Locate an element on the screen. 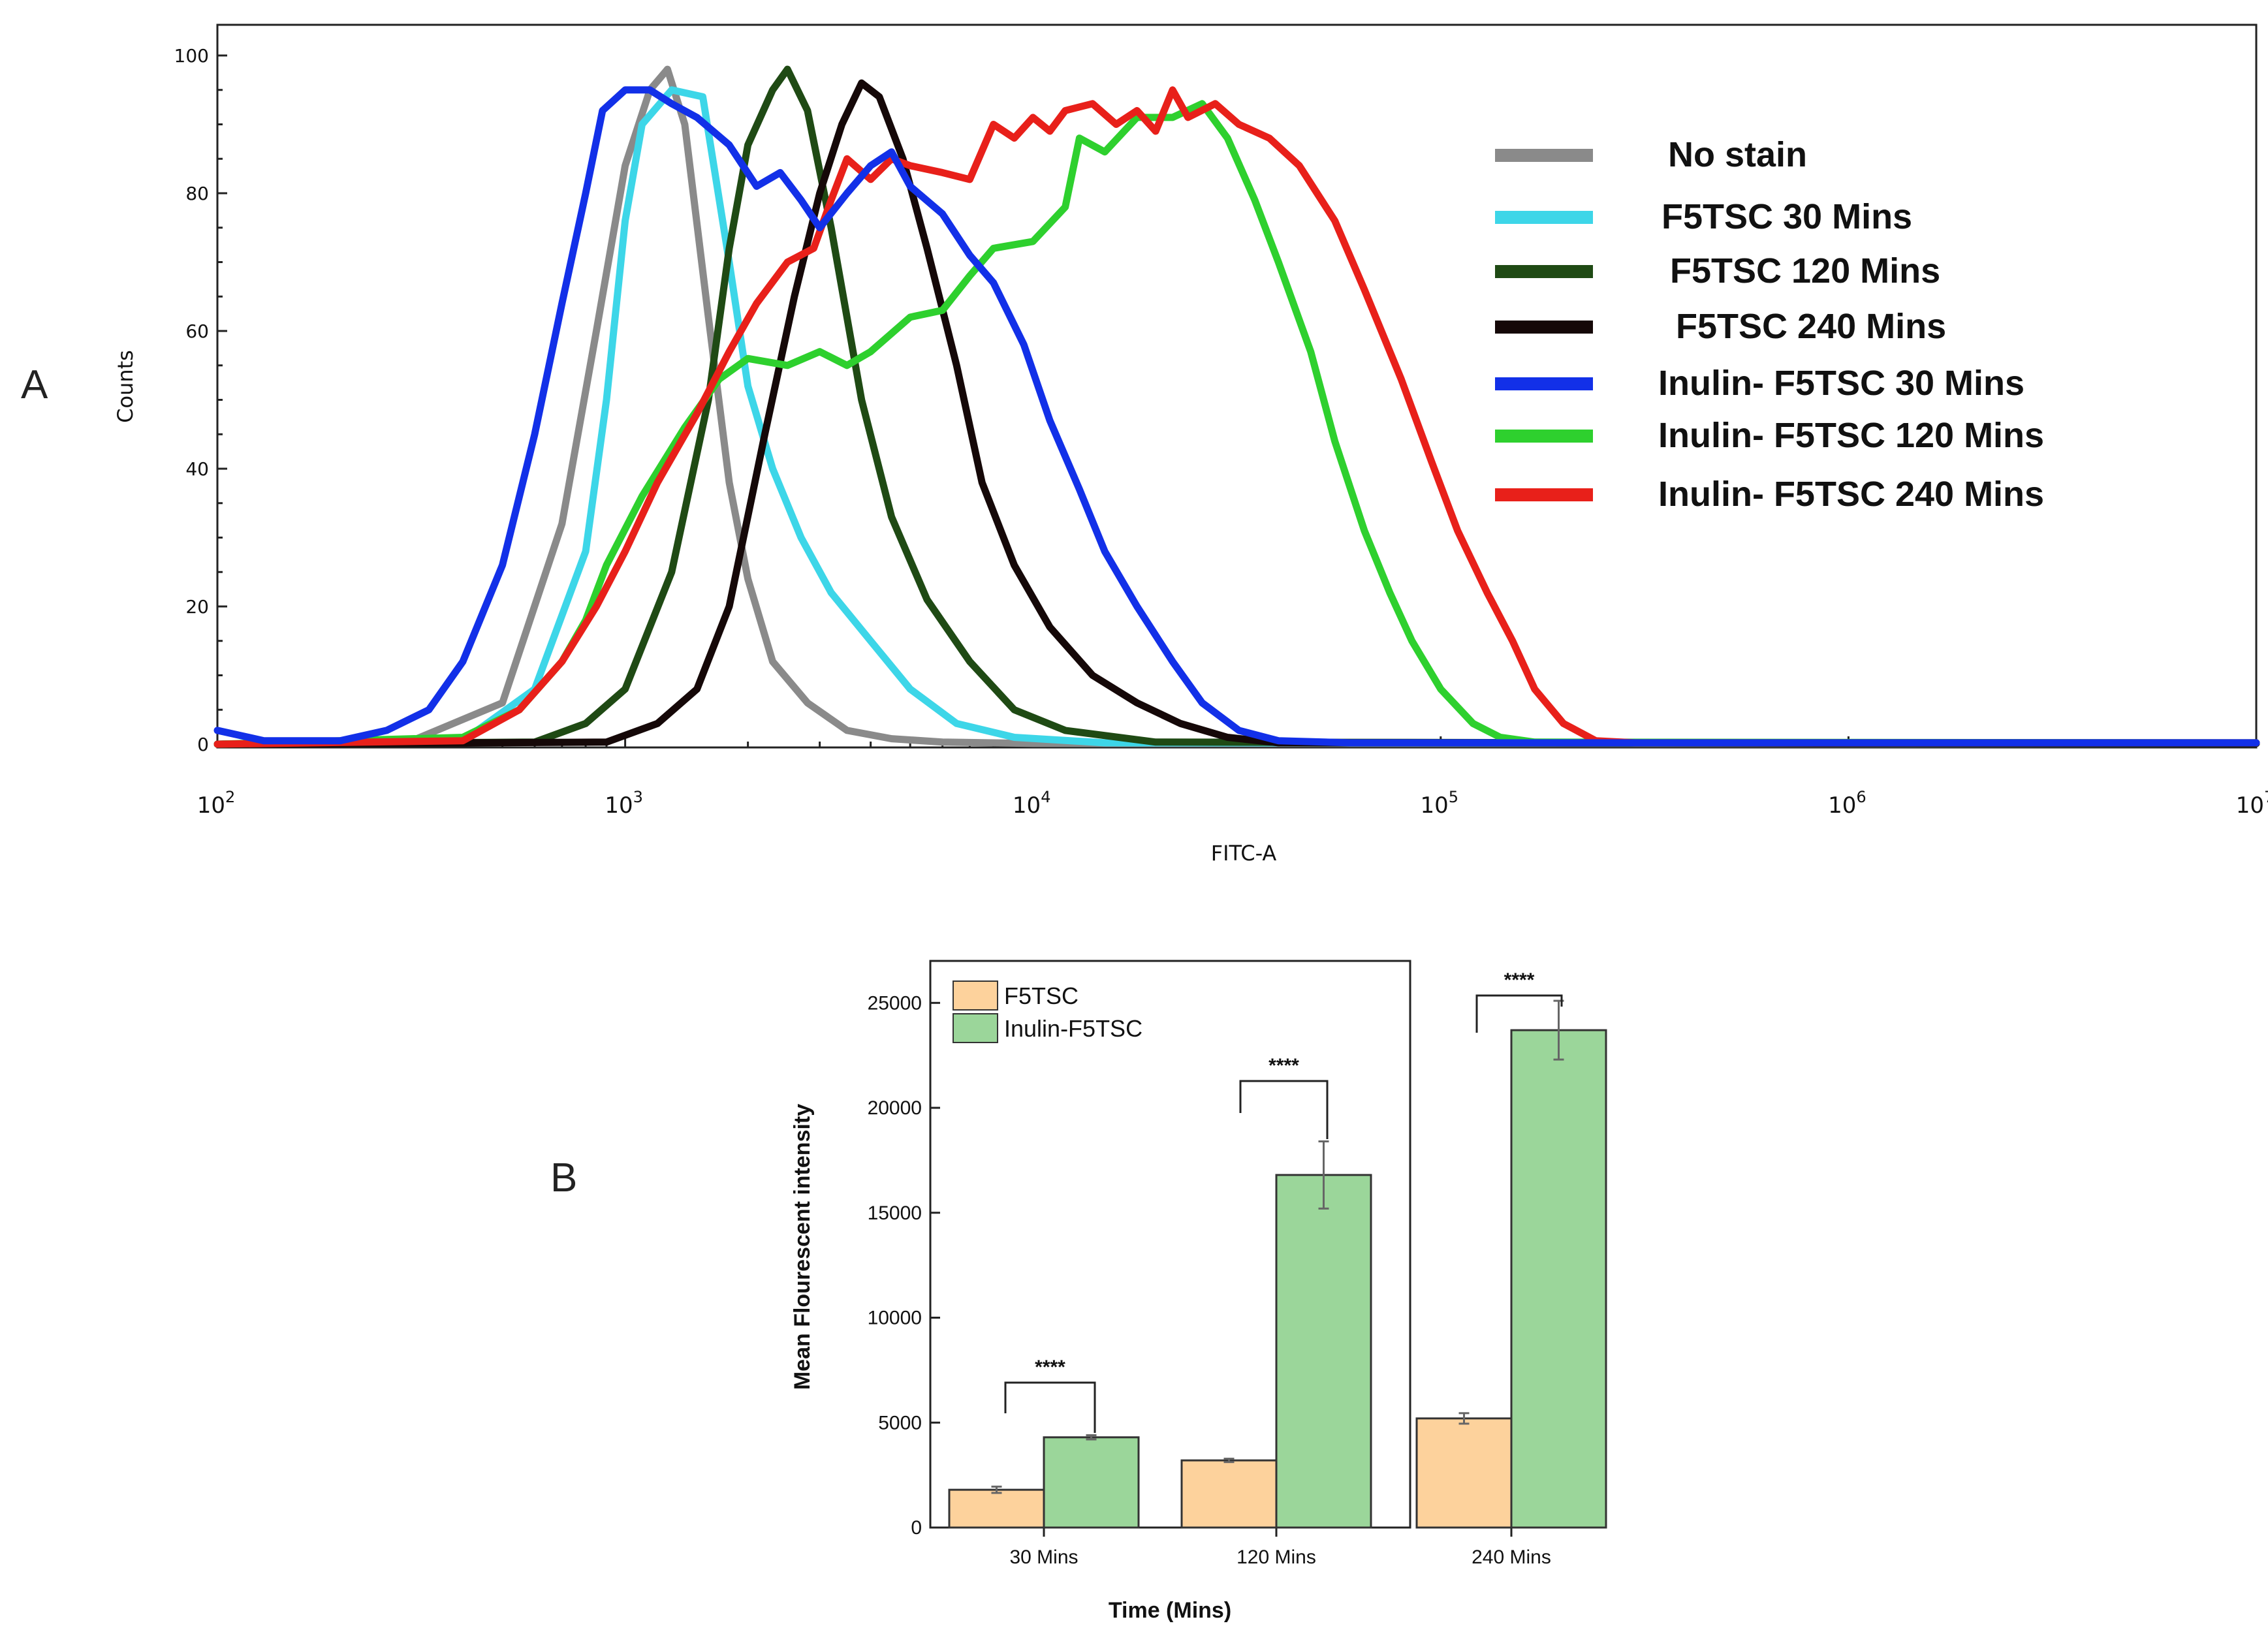 The image size is (2268, 1647). error-bars is located at coordinates (1277, 1247).